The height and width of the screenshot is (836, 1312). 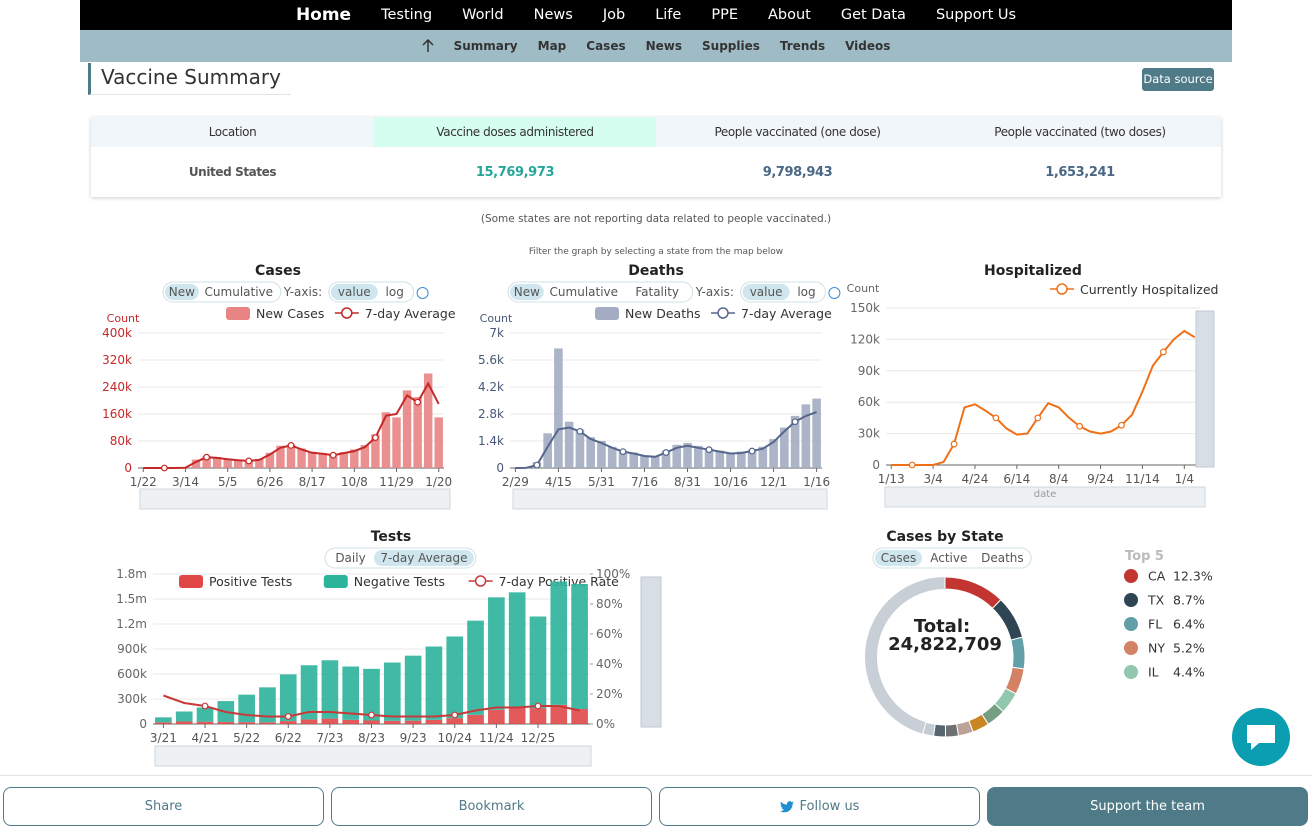 What do you see at coordinates (189, 79) in the screenshot?
I see `section-title: Vaccine Summary` at bounding box center [189, 79].